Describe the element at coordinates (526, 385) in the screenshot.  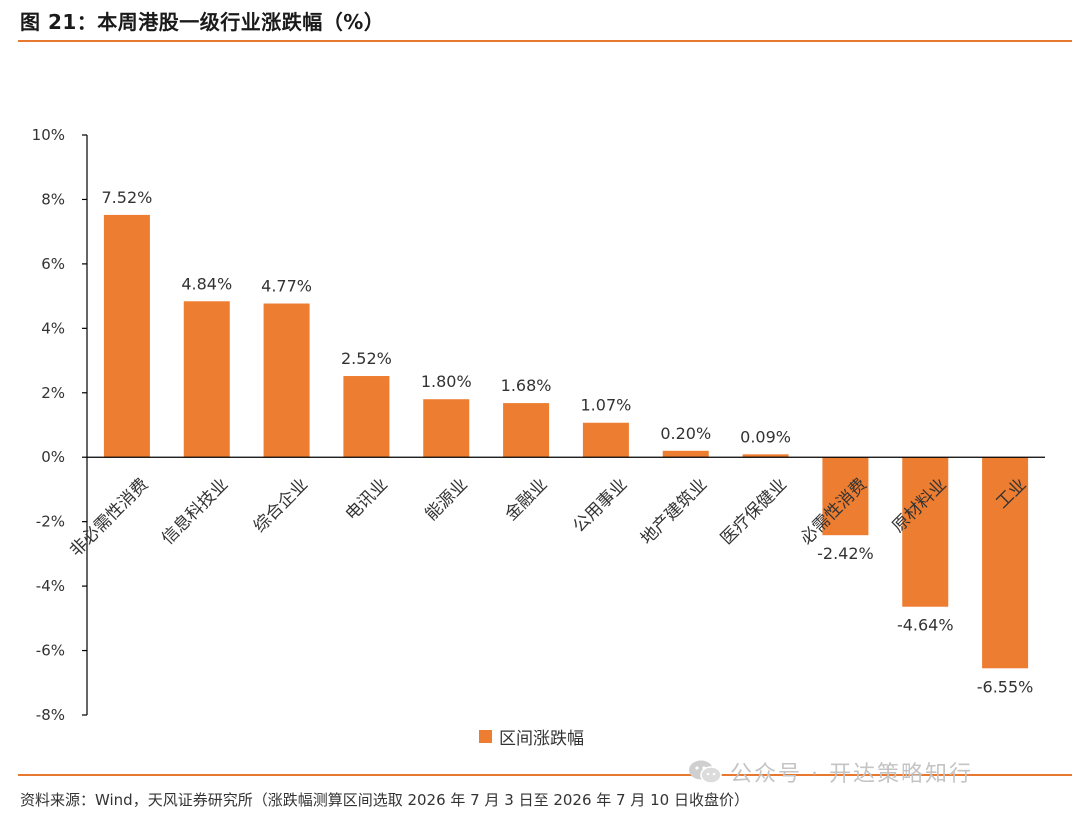
I see `data-label: 1.68%` at that location.